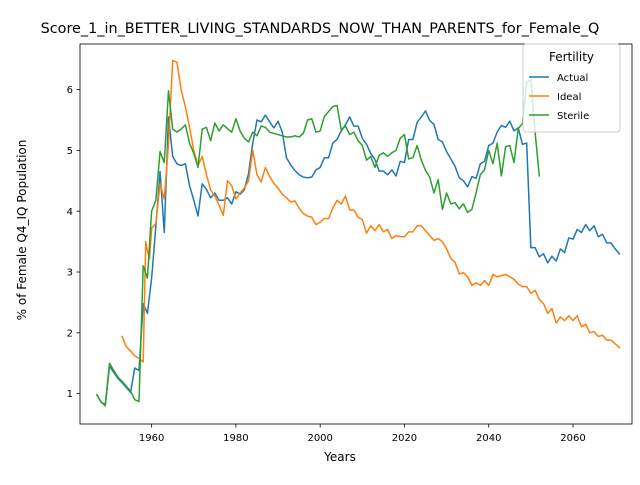 The width and height of the screenshot is (640, 485). What do you see at coordinates (73, 242) in the screenshot?
I see `y-axis: 1 2 3 4 5 6` at bounding box center [73, 242].